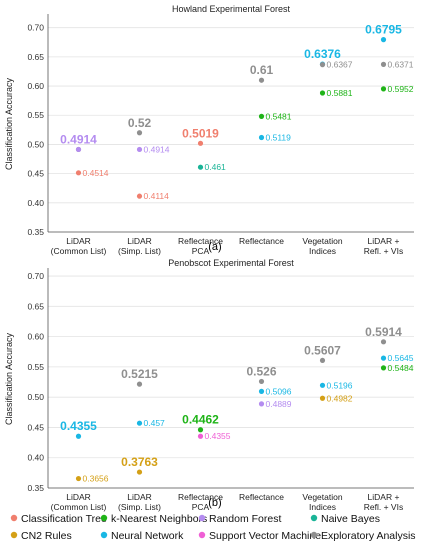  Describe the element at coordinates (216, 167) in the screenshot. I see `data-label: 0.461` at that location.